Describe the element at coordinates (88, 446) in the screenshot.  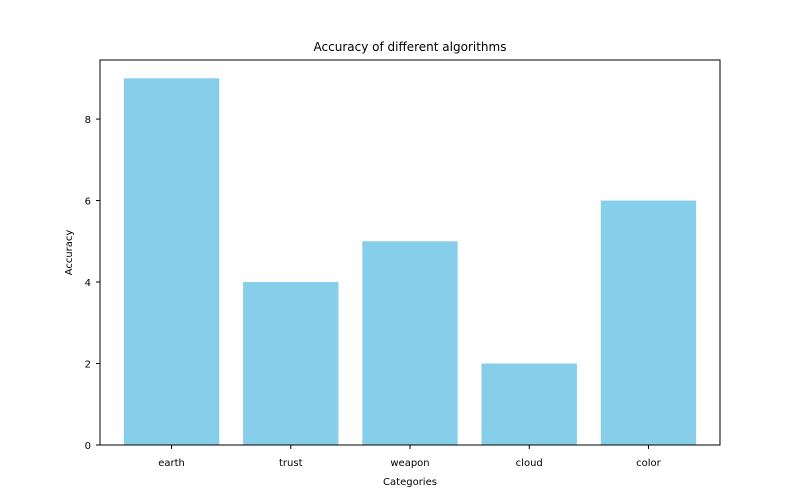
I see `y-tick-label: 0` at that location.